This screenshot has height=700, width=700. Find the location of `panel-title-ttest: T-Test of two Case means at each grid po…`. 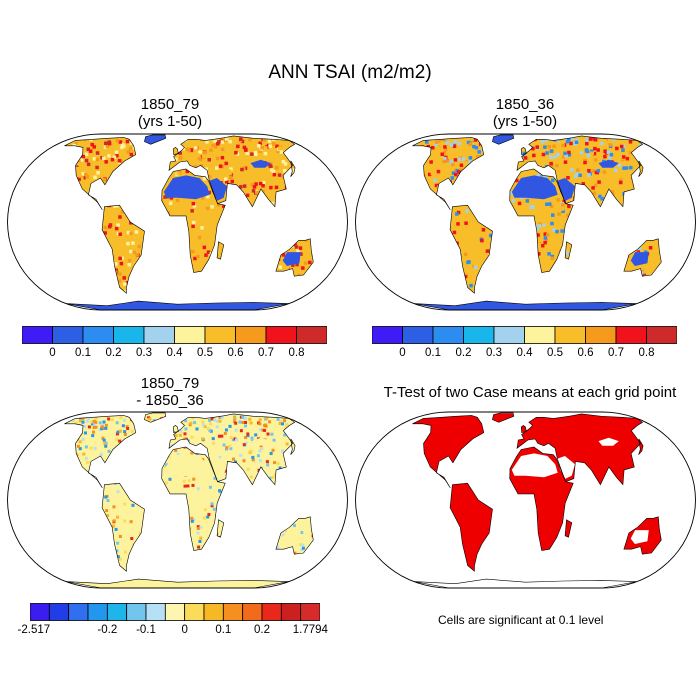

panel-title-ttest: T-Test of two Case means at each grid po… is located at coordinates (527, 392).